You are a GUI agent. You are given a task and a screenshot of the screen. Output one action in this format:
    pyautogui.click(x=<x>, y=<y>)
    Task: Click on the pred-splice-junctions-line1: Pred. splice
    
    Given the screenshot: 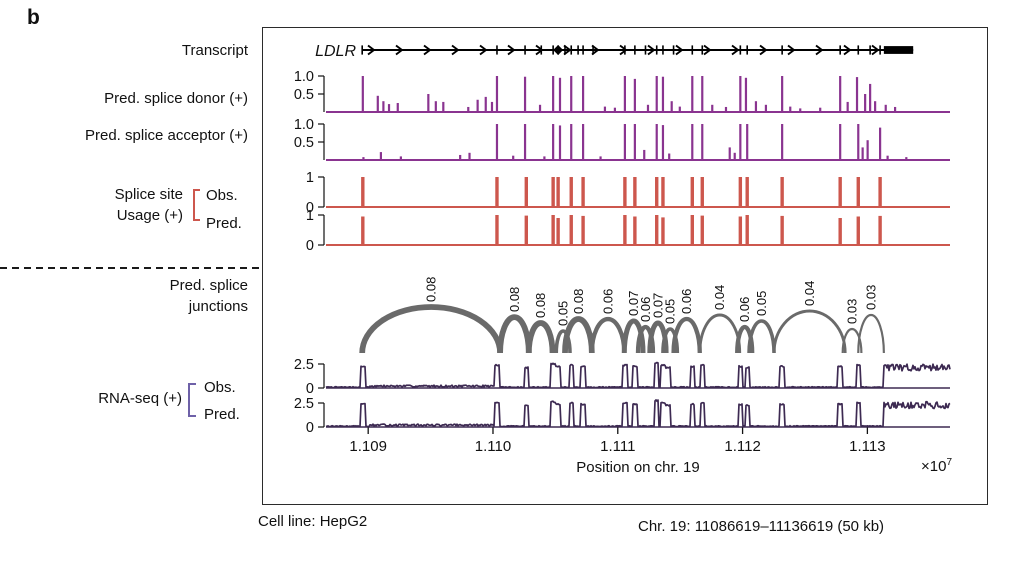 What is the action you would take?
    pyautogui.click(x=208, y=285)
    